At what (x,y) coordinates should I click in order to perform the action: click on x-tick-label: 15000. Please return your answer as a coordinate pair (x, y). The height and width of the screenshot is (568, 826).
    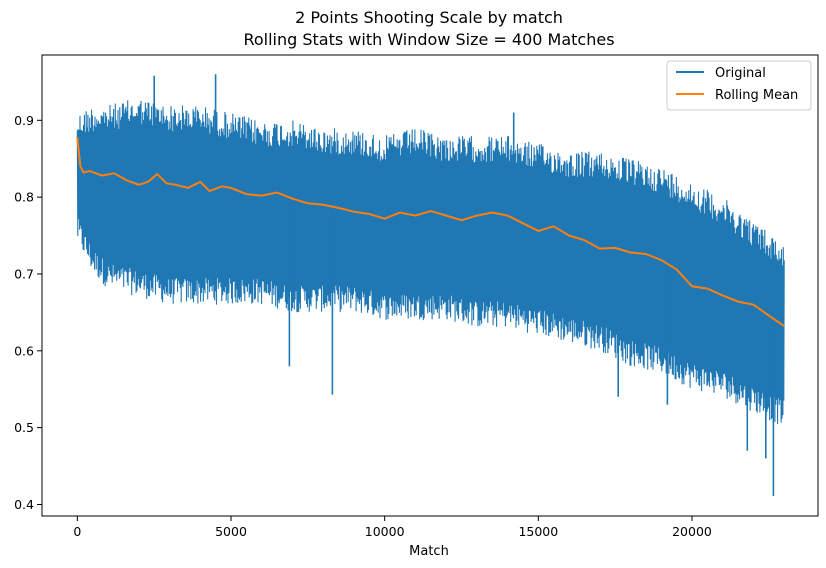
    Looking at the image, I should click on (538, 531).